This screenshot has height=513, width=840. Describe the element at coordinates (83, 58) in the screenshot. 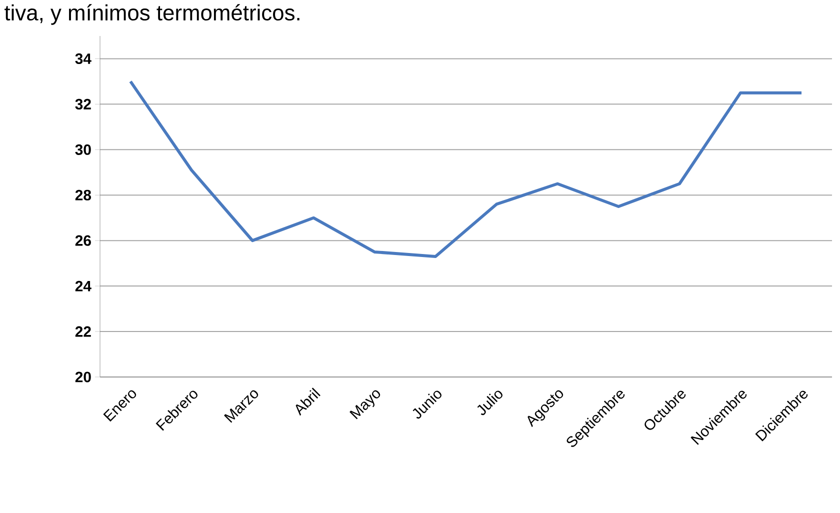

I see `y-tick-label: 34` at that location.